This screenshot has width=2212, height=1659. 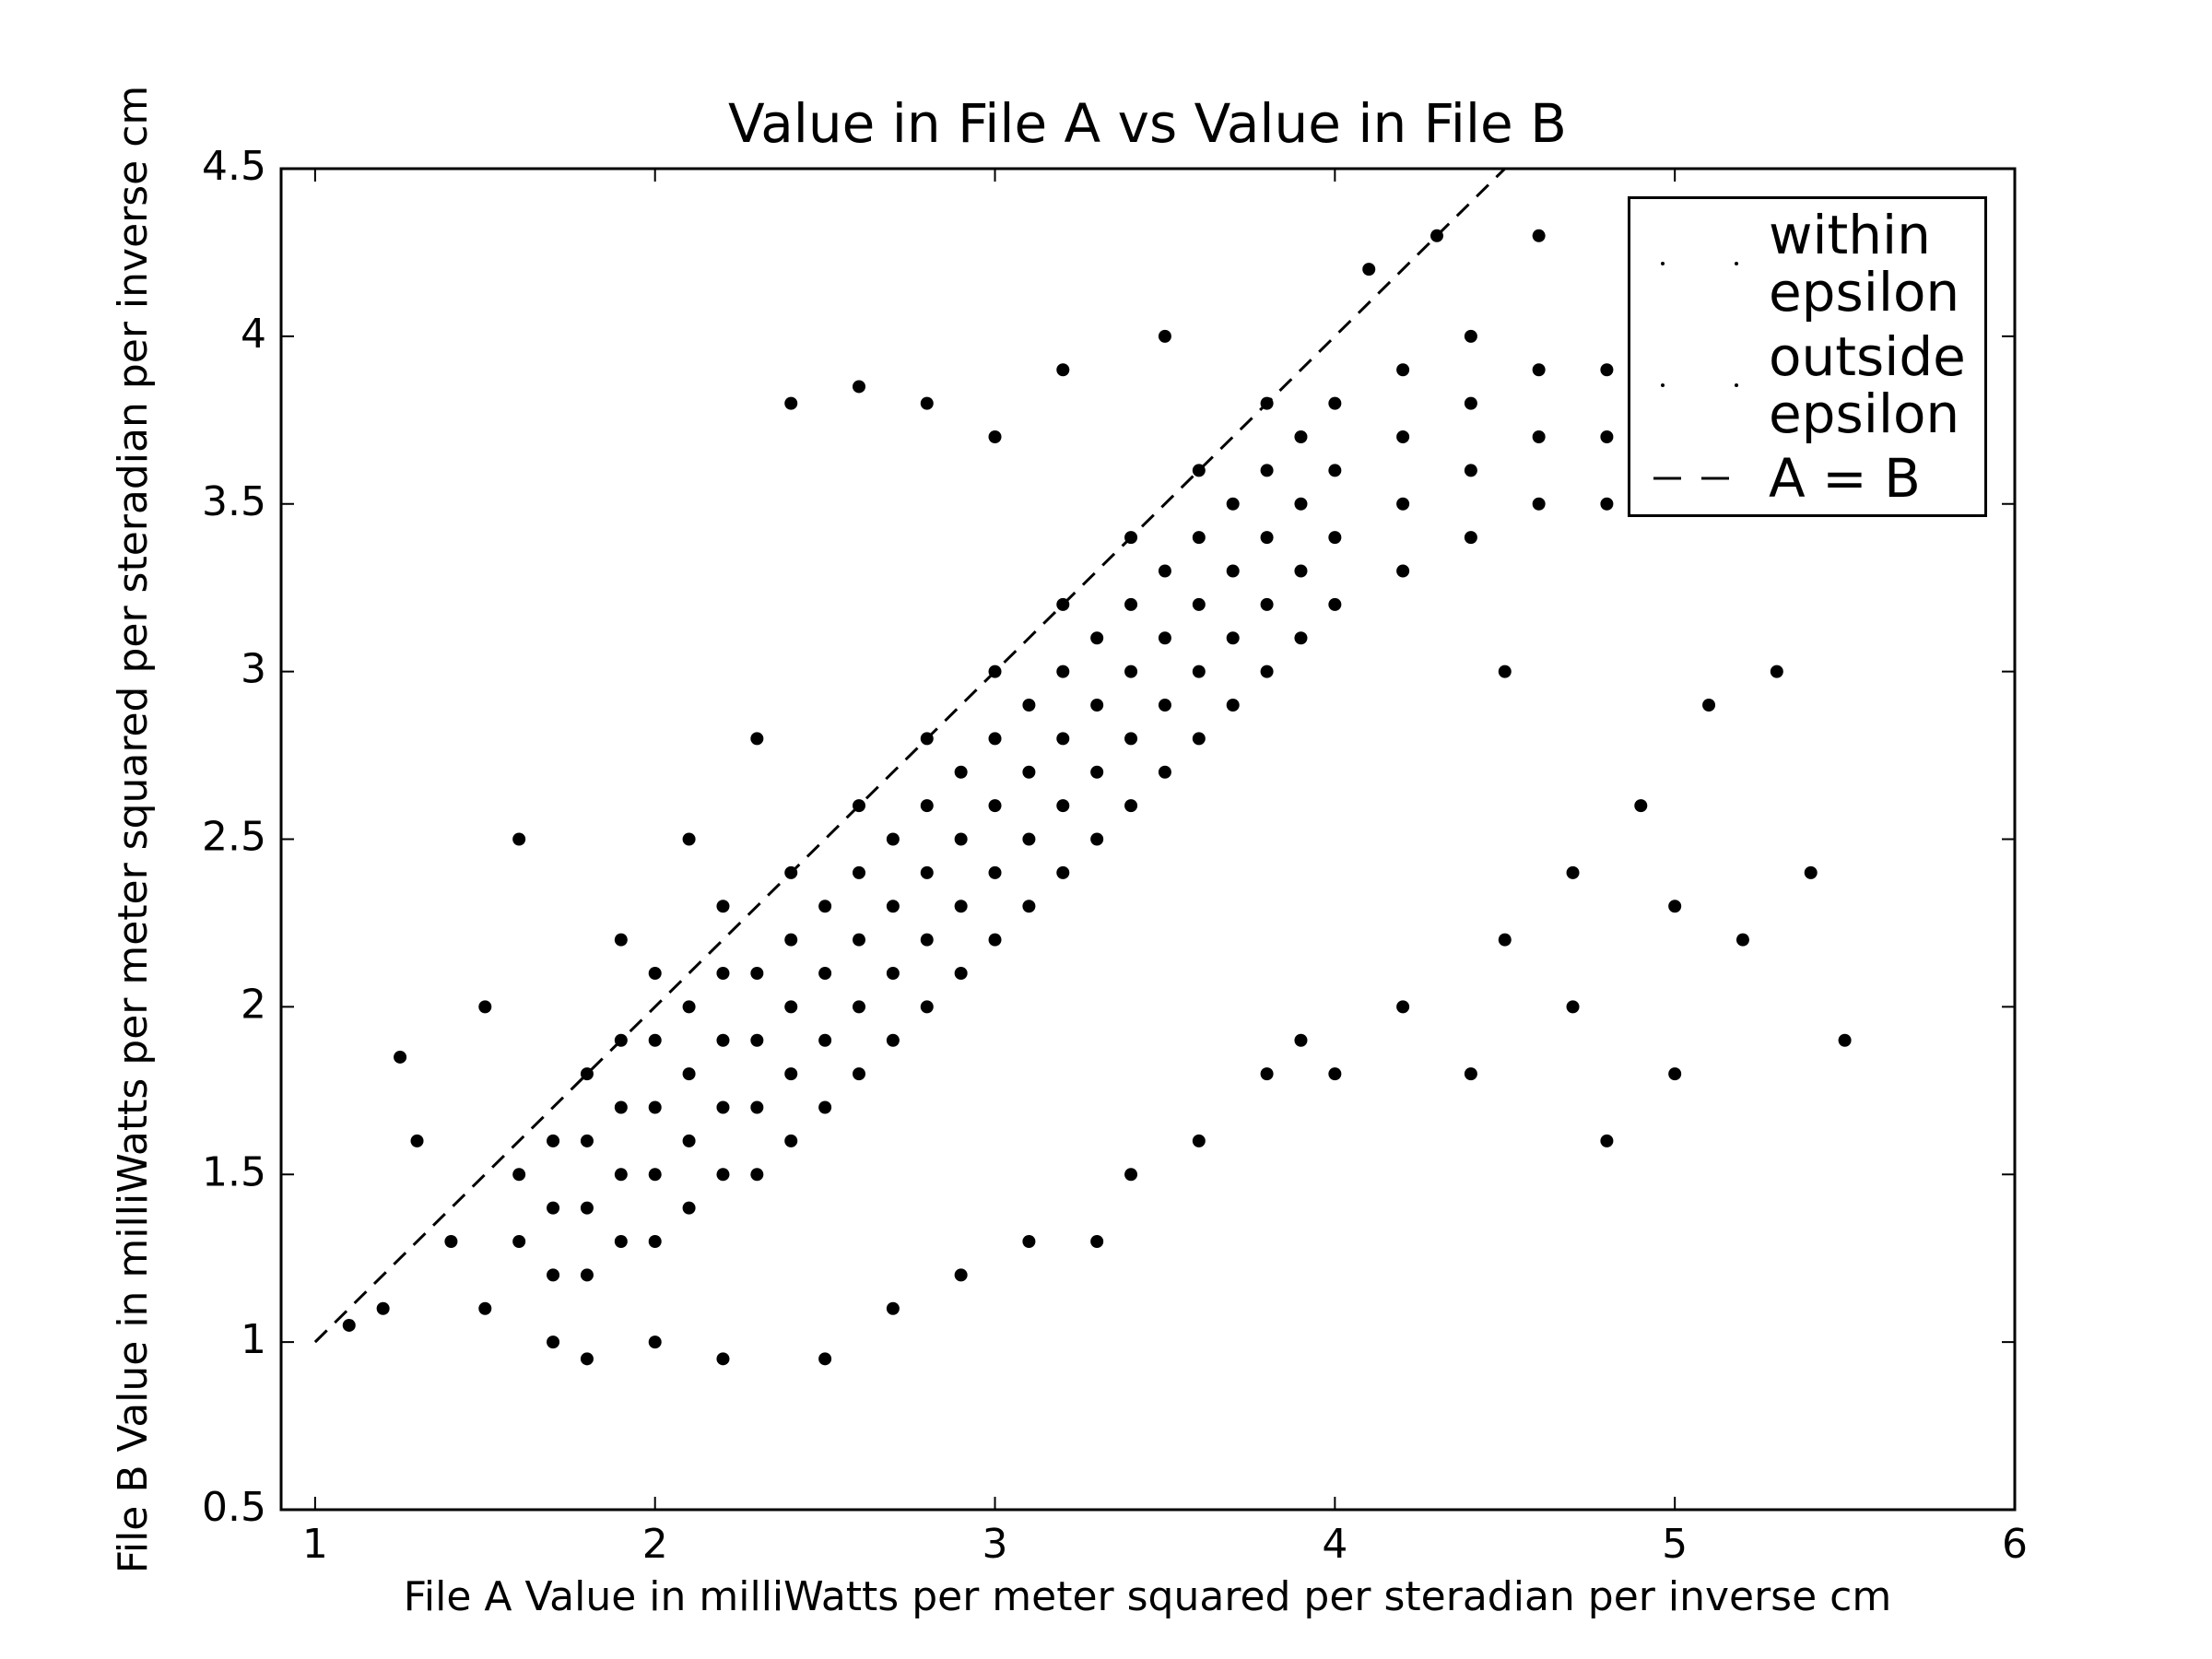 I want to click on legend-entry: within epsilon, so click(x=1807, y=263).